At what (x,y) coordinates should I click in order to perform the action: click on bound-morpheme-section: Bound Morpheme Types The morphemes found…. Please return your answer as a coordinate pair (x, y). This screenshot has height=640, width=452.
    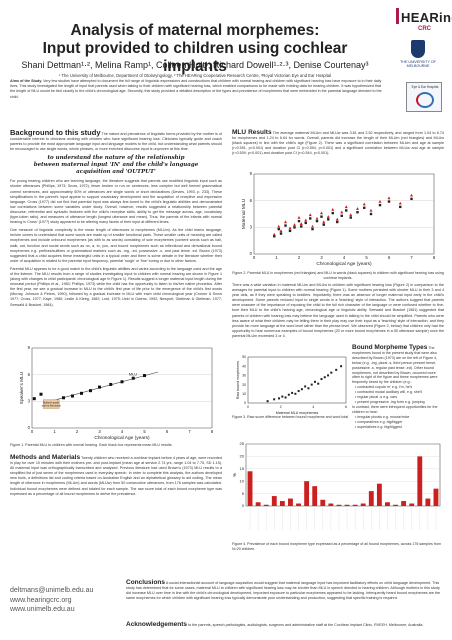
    Looking at the image, I should click on (398, 386).